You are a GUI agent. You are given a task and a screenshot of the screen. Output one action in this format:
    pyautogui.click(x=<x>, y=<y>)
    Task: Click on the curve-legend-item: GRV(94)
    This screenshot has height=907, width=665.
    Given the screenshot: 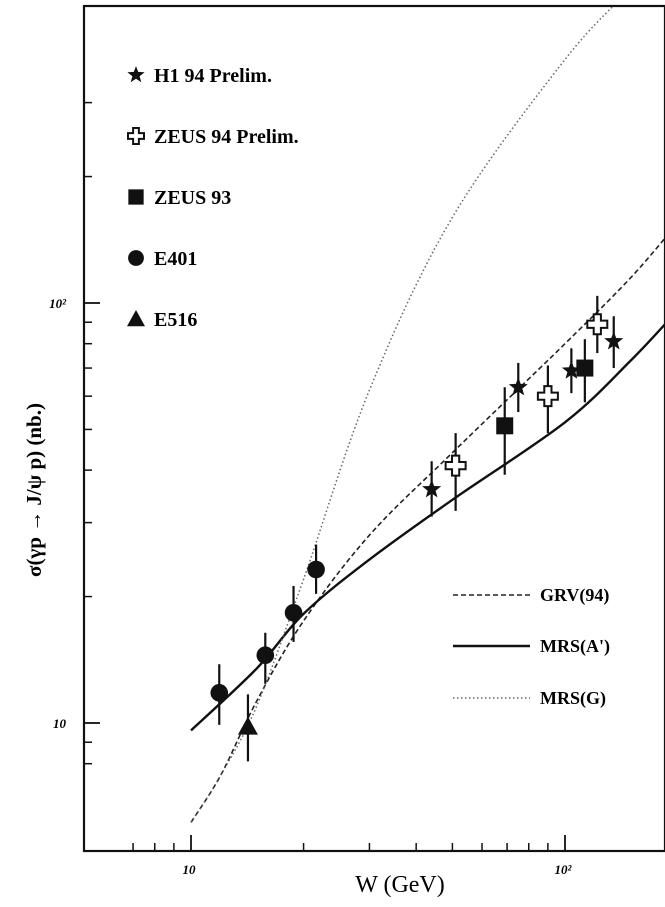 What is the action you would take?
    pyautogui.click(x=531, y=595)
    